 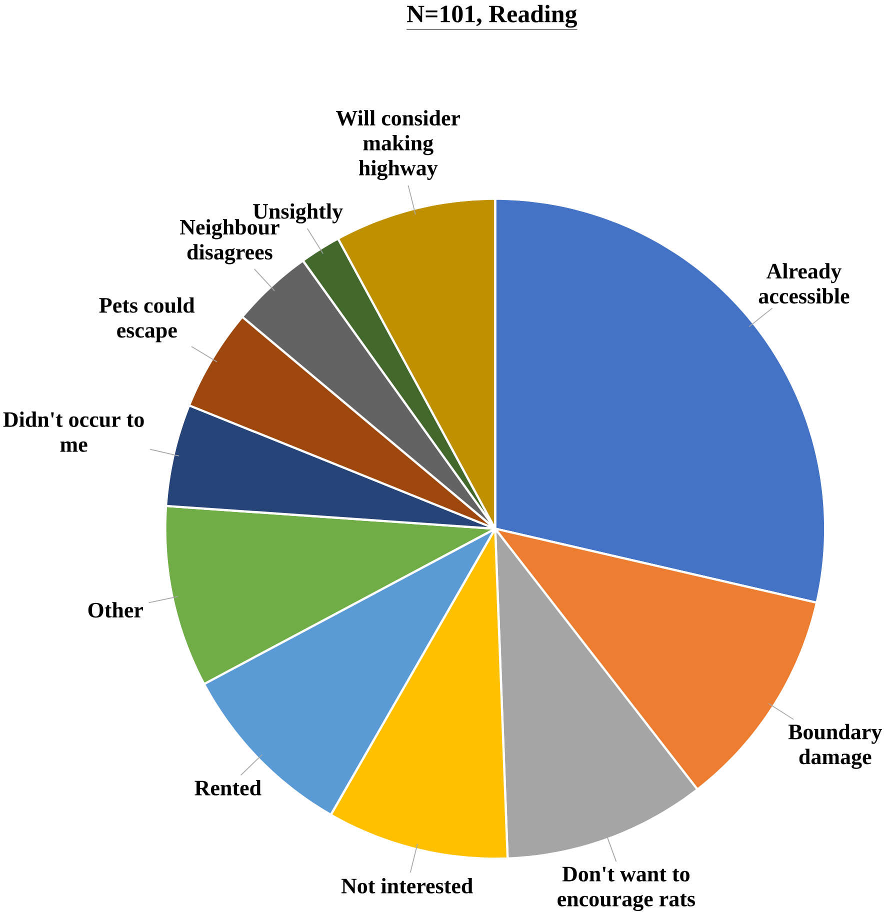 What do you see at coordinates (73, 432) in the screenshot?
I see `slice-label: Didn't occur to me` at bounding box center [73, 432].